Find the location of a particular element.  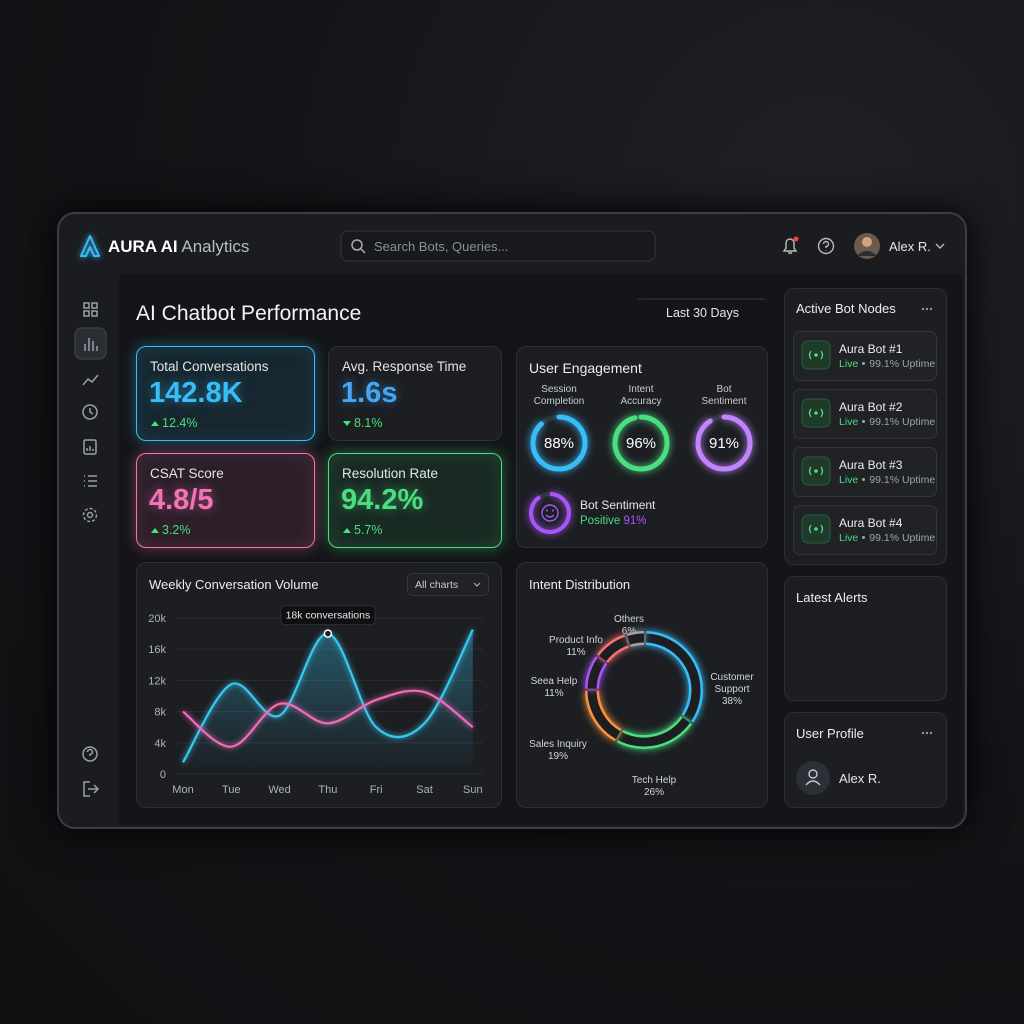

gauge-label: Intent Accuracy is located at coordinates (641, 393).